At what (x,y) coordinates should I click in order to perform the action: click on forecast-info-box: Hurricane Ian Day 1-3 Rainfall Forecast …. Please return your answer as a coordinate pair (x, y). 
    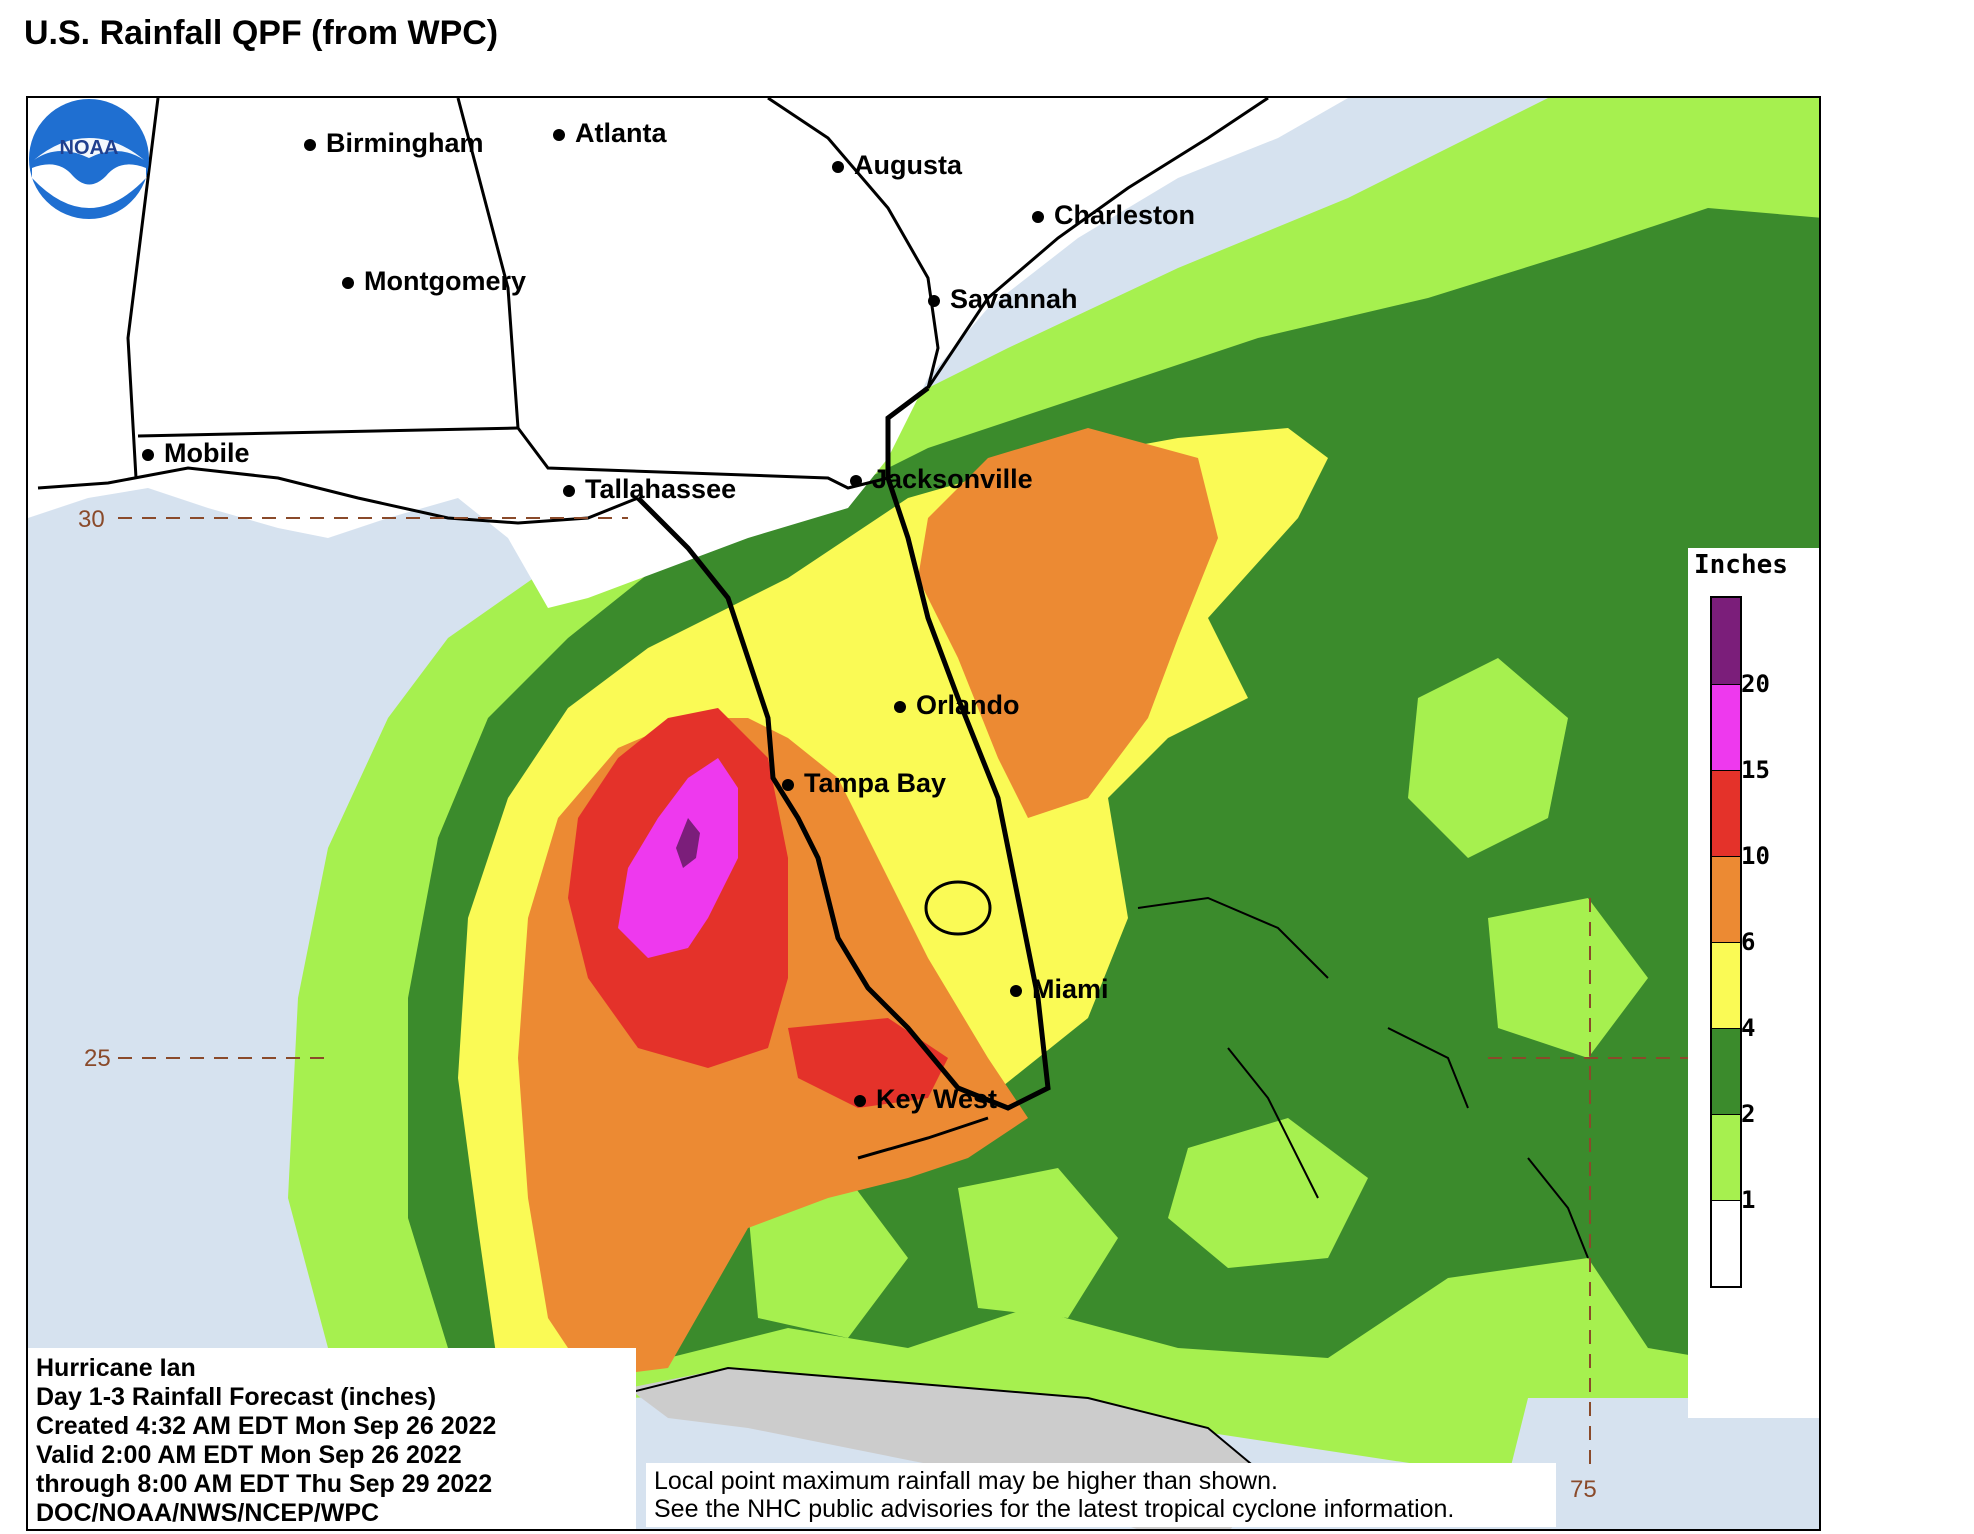
    Looking at the image, I should click on (332, 1438).